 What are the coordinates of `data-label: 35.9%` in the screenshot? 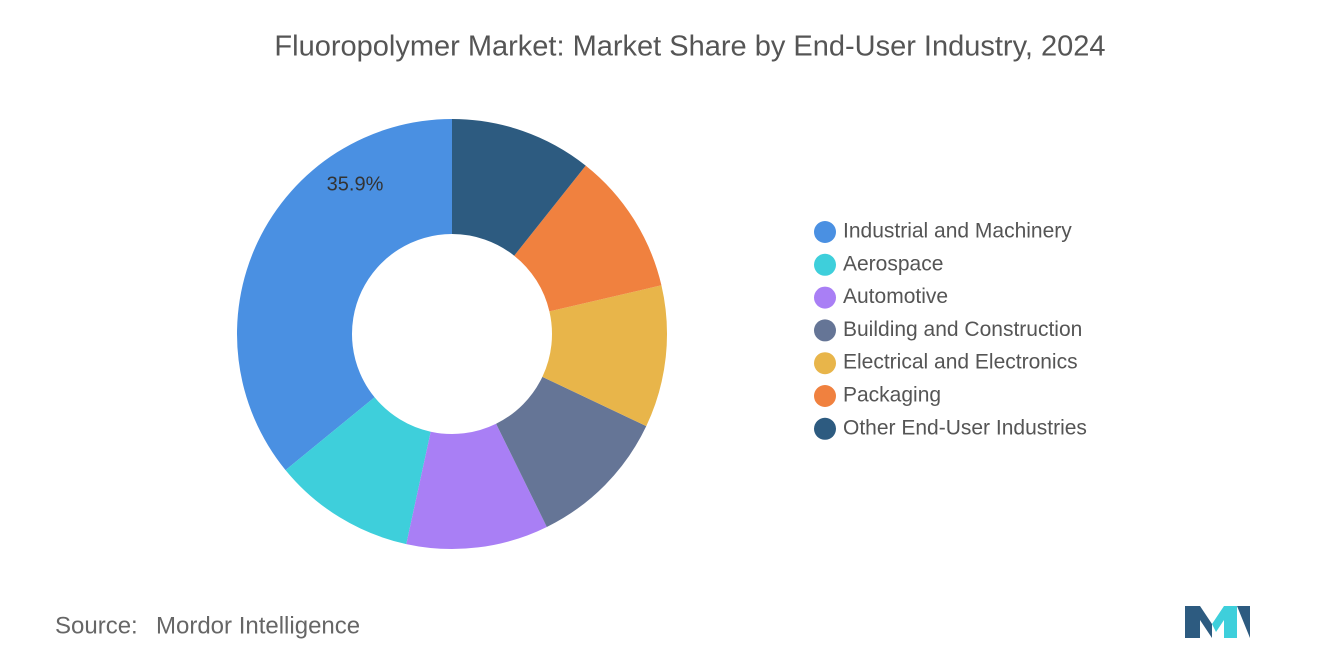 It's located at (355, 185).